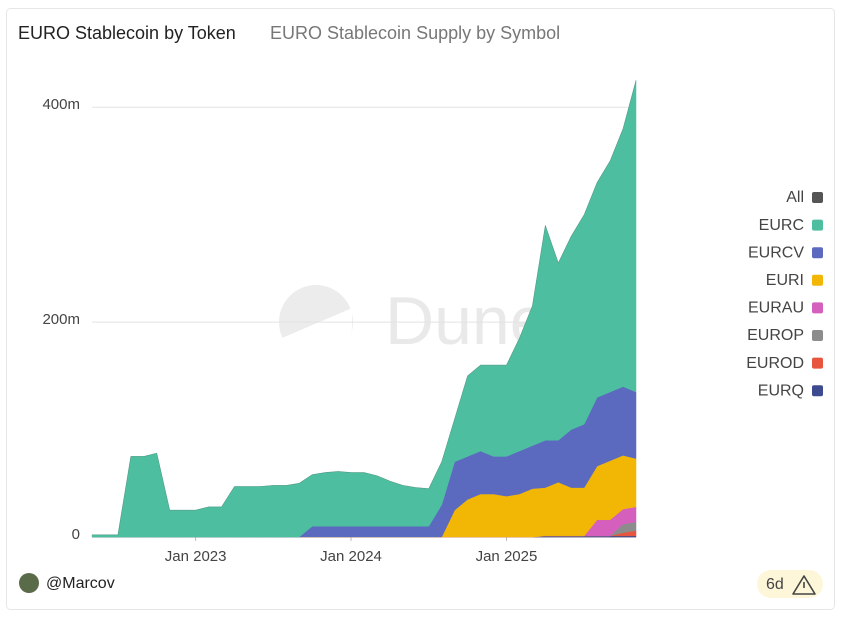 This screenshot has height=622, width=842. Describe the element at coordinates (127, 33) in the screenshot. I see `chart-title: EURO Stablecoin by Token` at that location.